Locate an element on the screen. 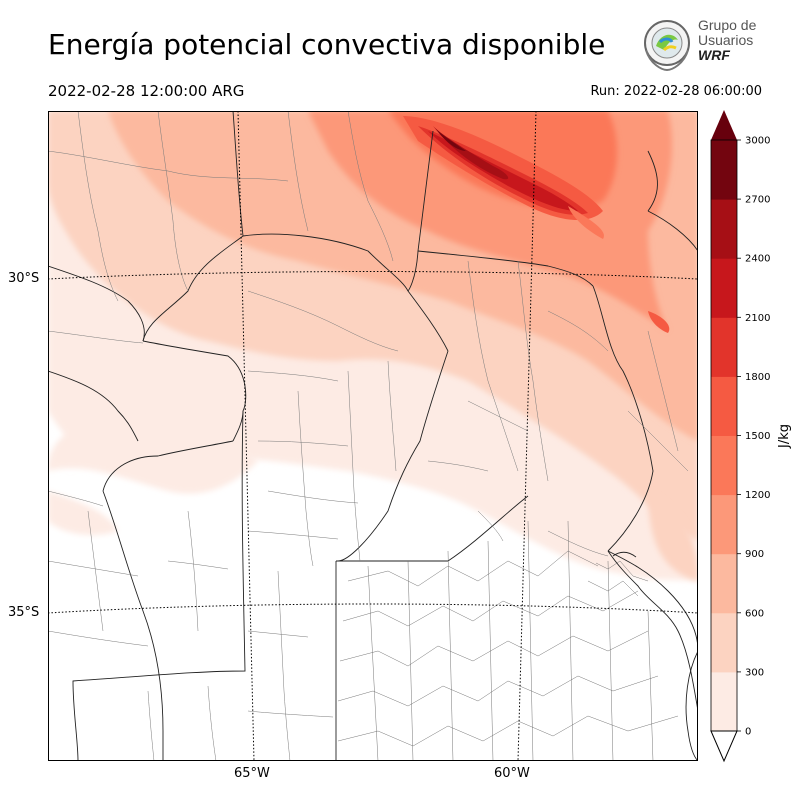  colorbar-tick-label: 900 is located at coordinates (754, 554).